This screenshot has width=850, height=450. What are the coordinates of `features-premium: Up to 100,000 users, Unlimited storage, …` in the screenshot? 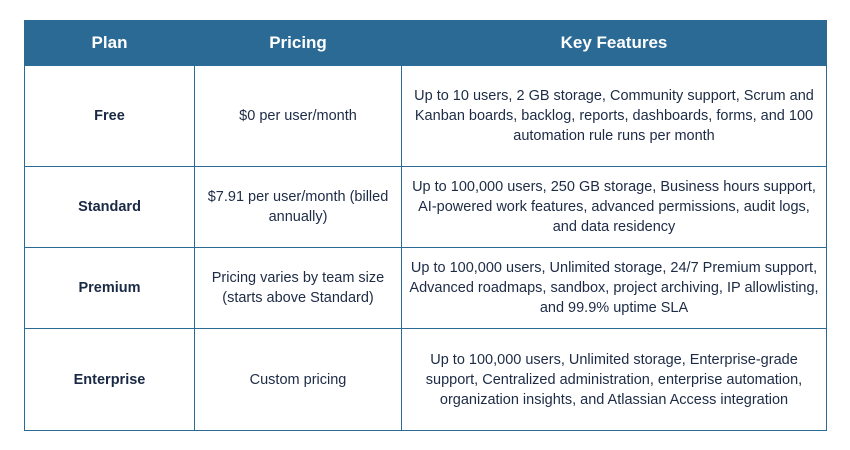 It's located at (614, 288).